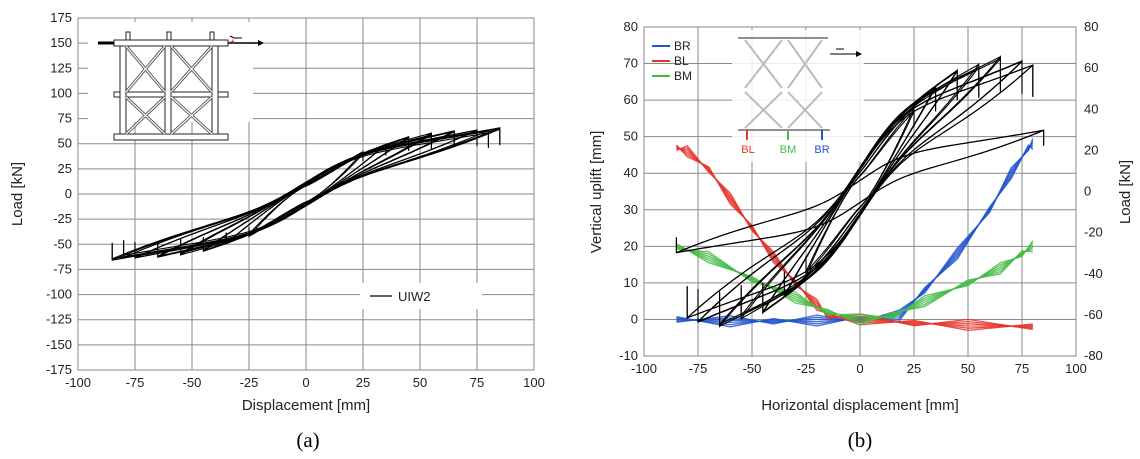 This screenshot has height=459, width=1140. I want to click on y-tick-label: 10, so click(631, 282).